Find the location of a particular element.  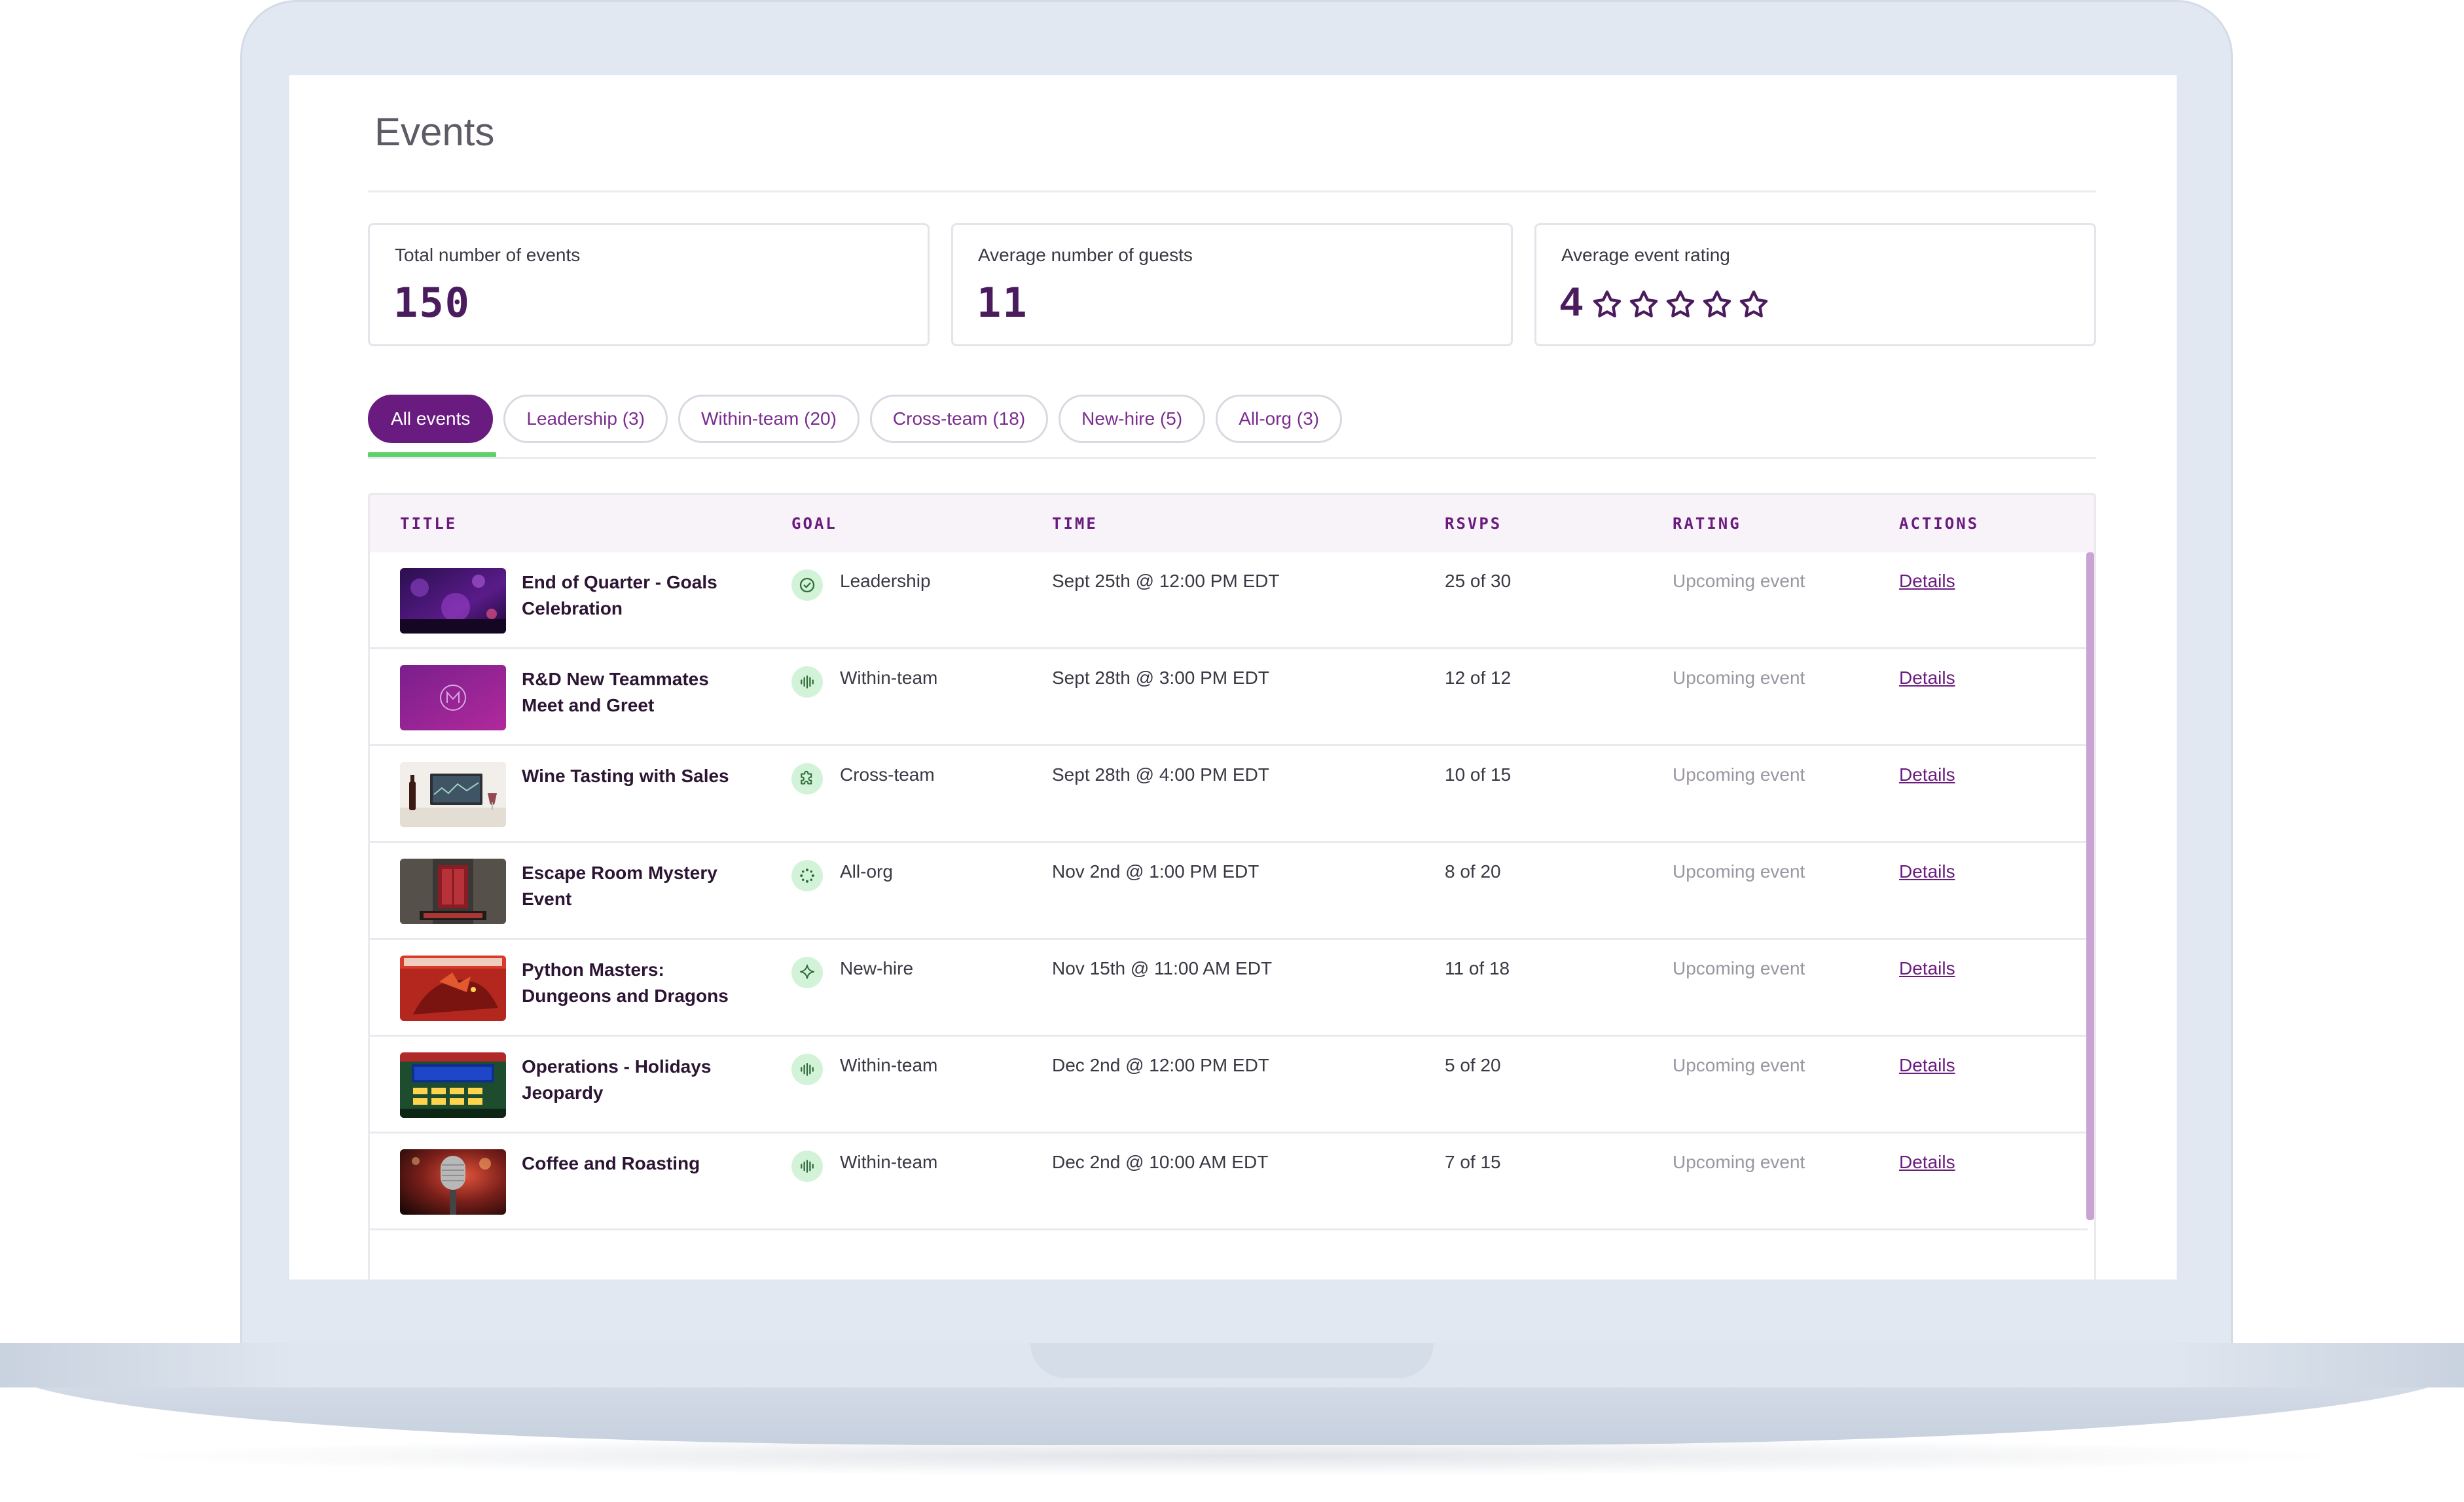

column-header-rsvps: RSVPS is located at coordinates (1474, 523).